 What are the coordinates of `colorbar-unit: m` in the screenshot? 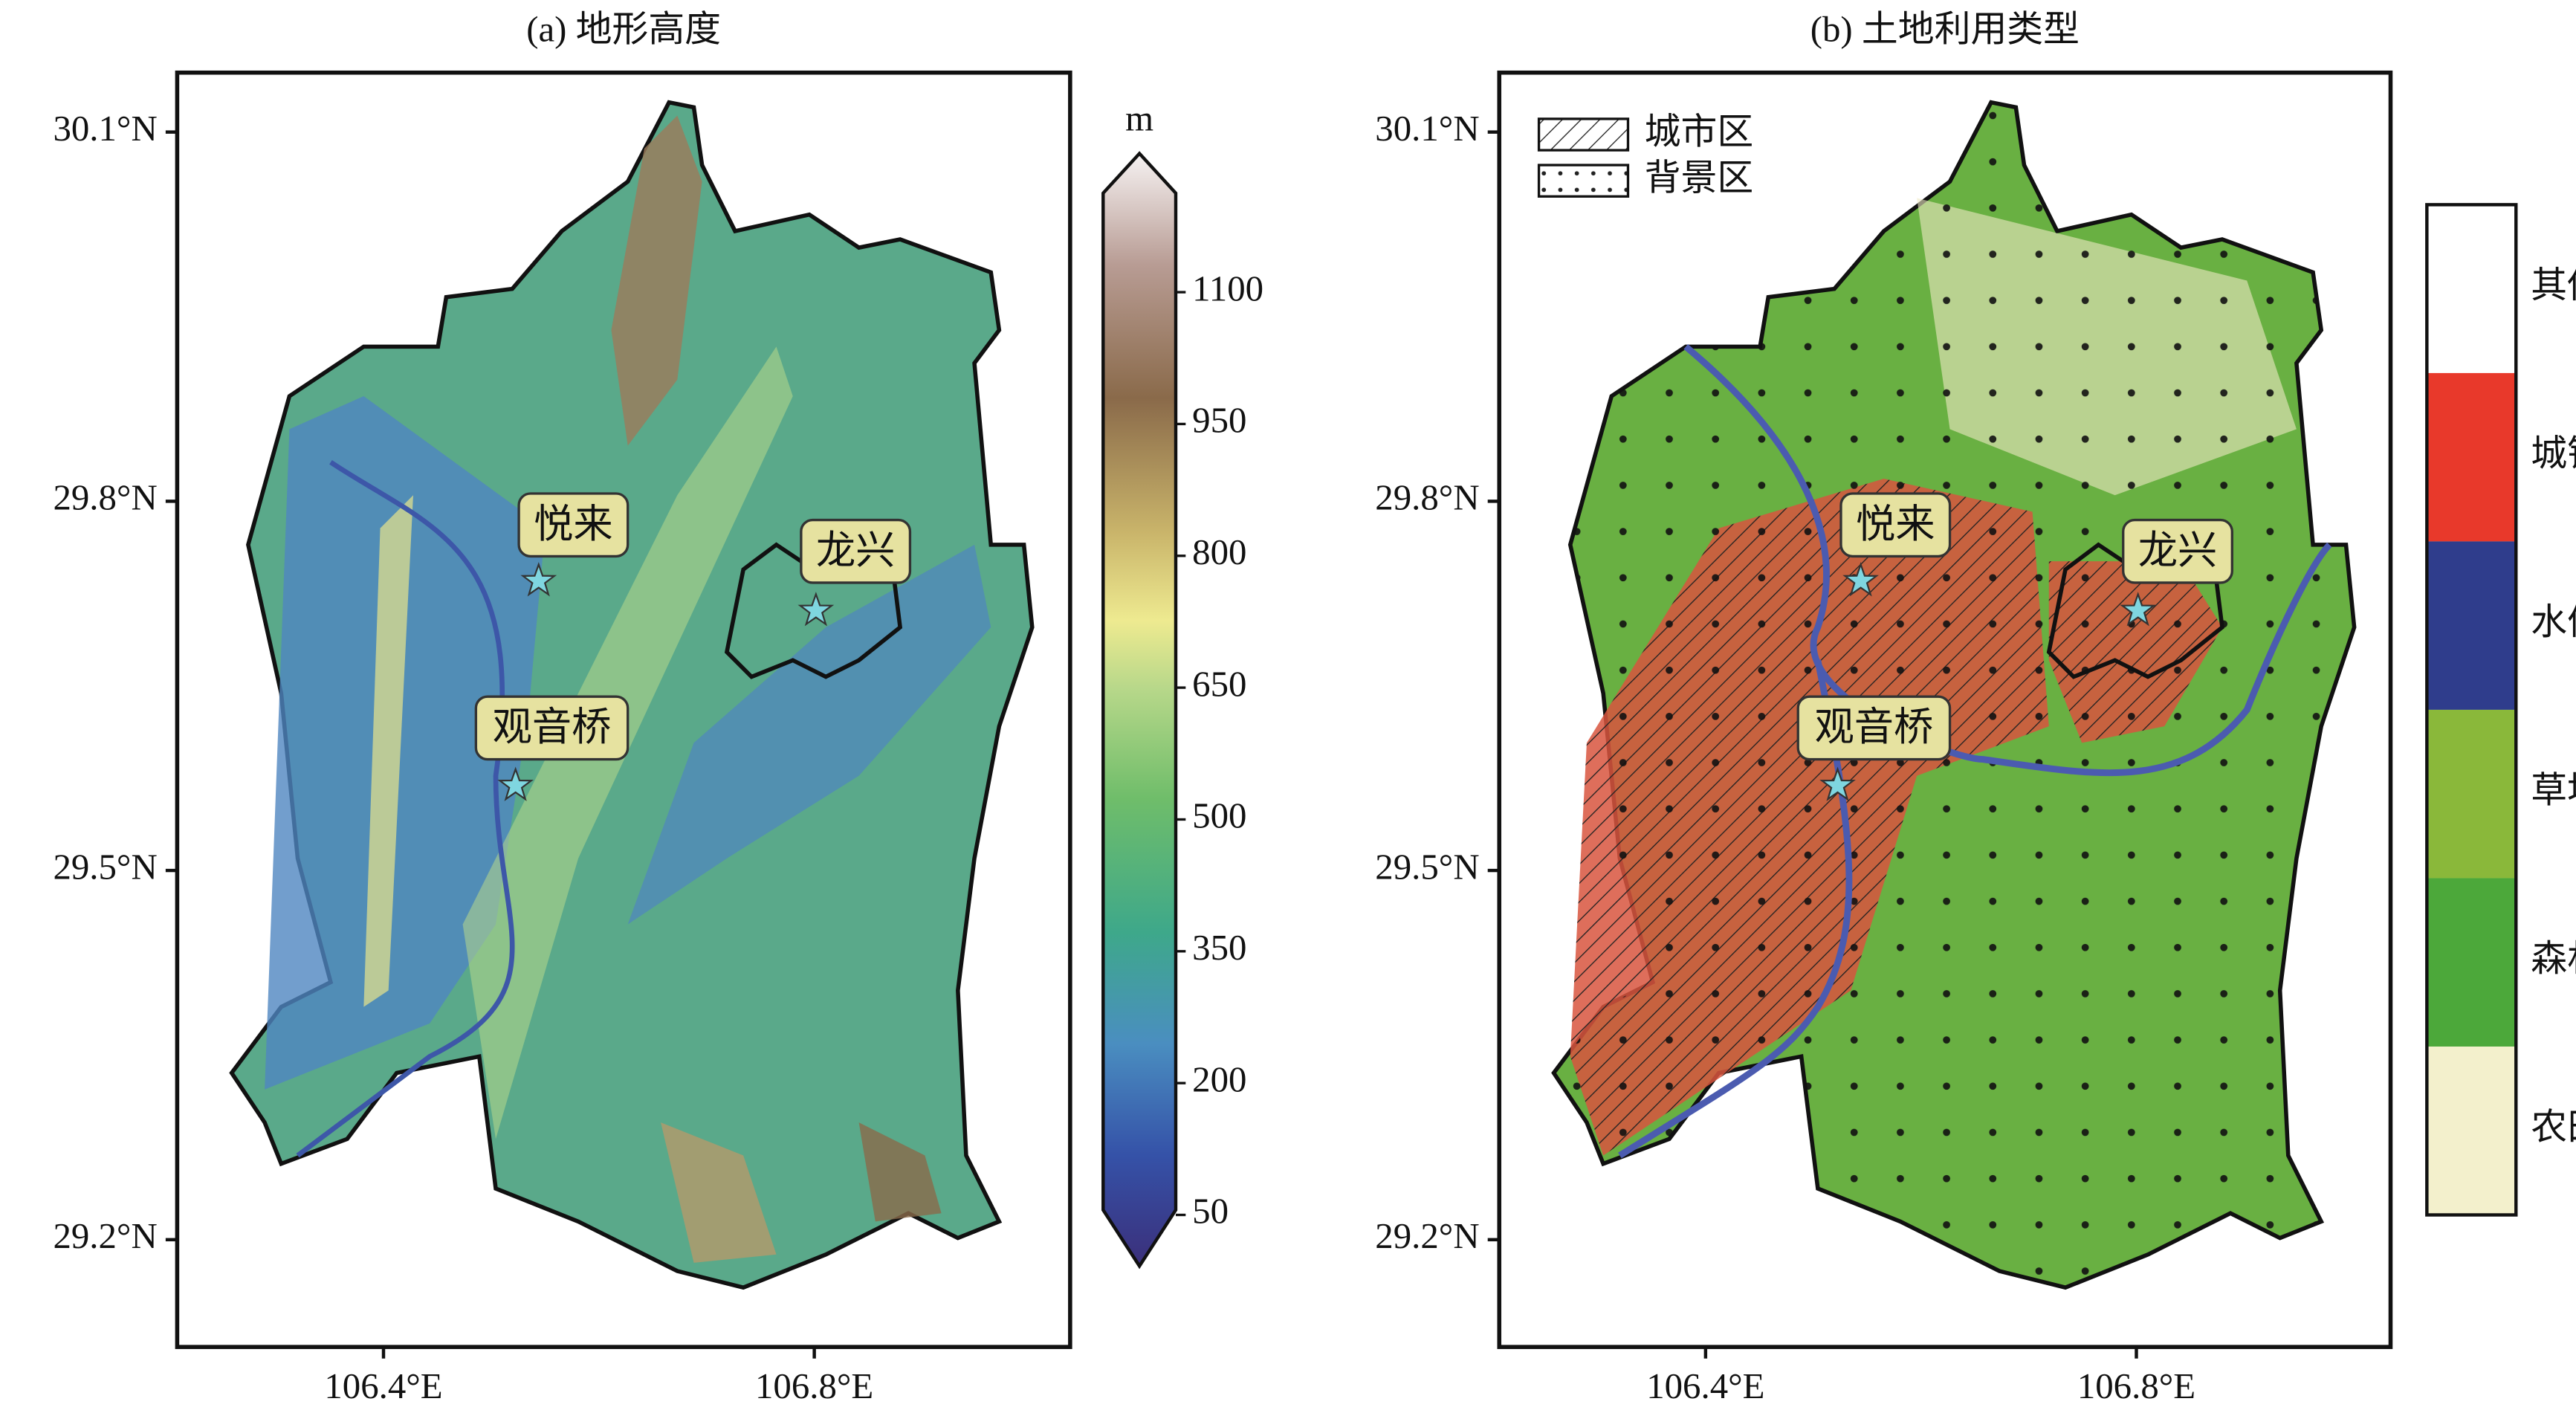 It's located at (1139, 118).